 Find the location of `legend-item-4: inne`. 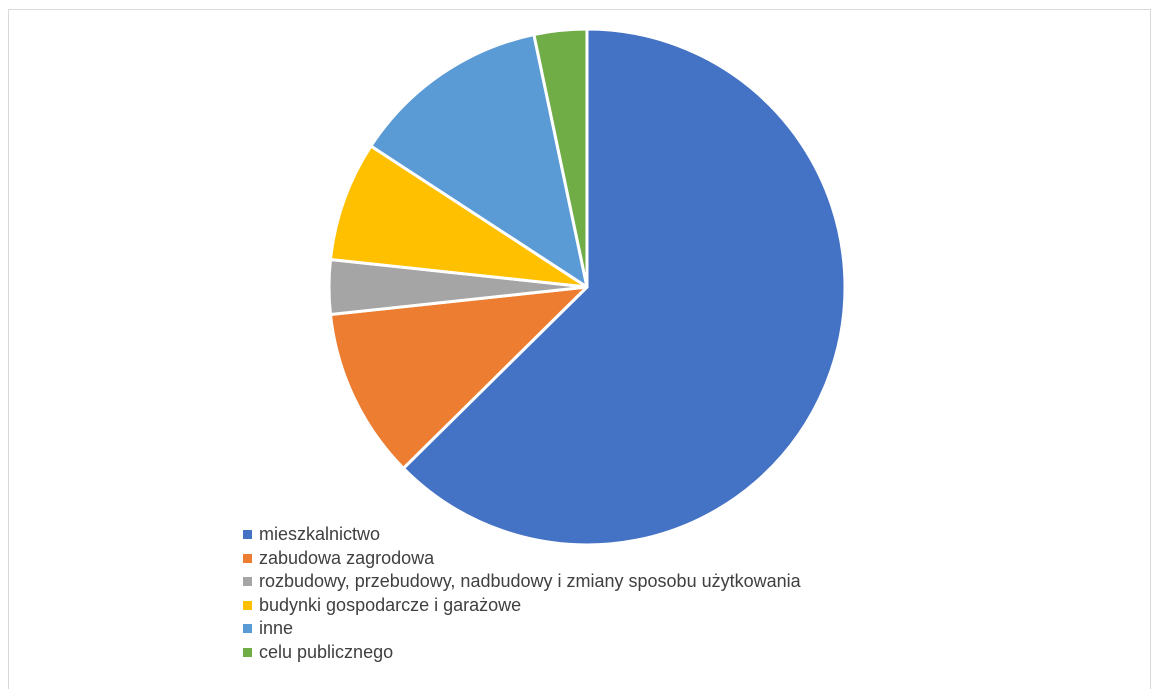

legend-item-4: inne is located at coordinates (522, 629).